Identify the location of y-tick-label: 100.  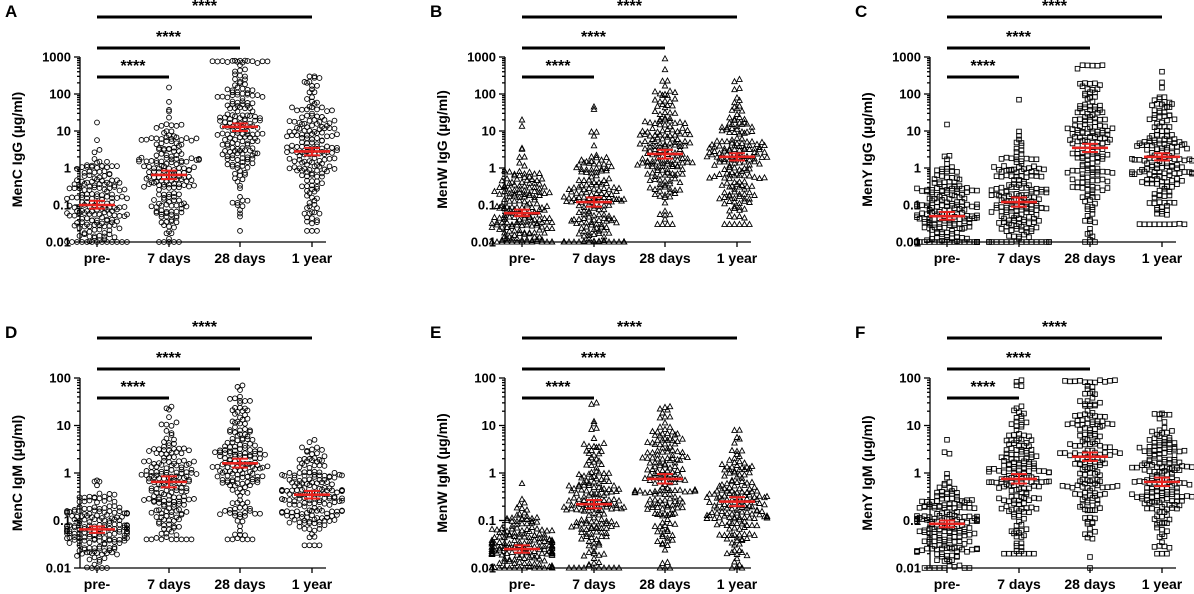
(485, 94).